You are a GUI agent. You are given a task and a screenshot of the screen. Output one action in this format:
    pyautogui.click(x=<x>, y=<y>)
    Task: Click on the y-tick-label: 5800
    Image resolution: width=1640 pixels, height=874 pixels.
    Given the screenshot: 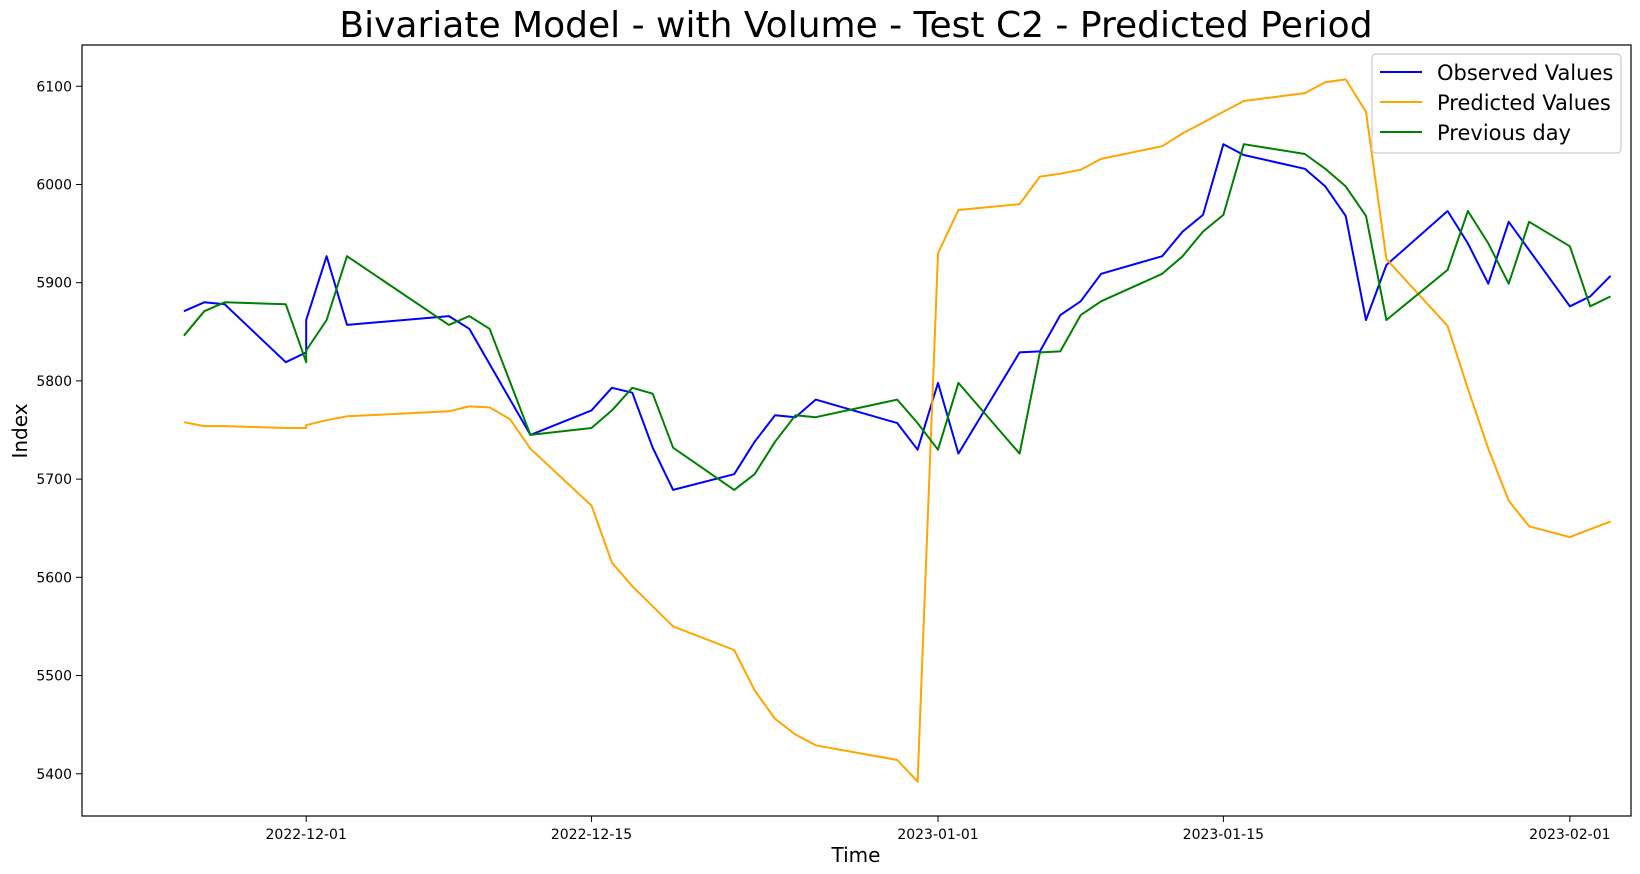 What is the action you would take?
    pyautogui.click(x=54, y=382)
    